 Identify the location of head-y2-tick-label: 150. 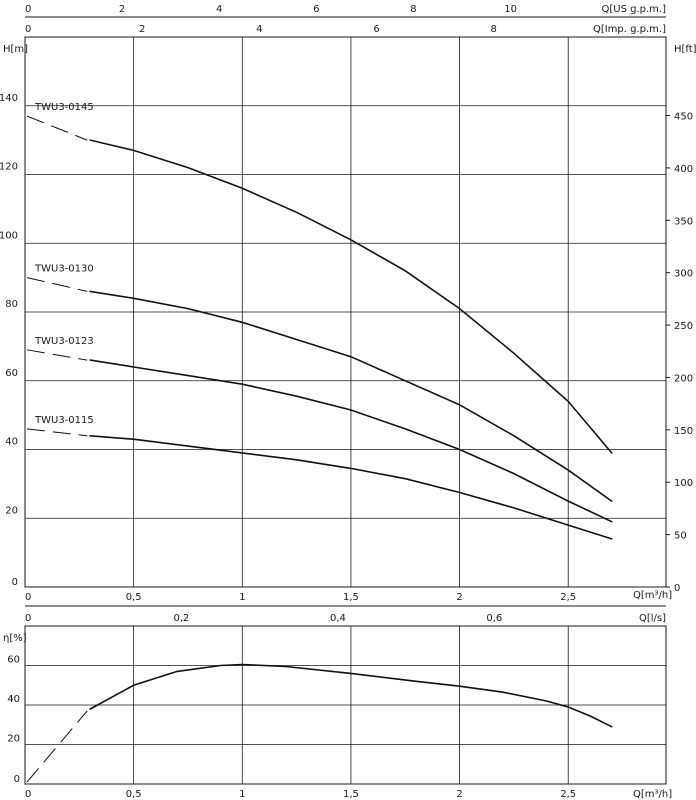
(683, 431).